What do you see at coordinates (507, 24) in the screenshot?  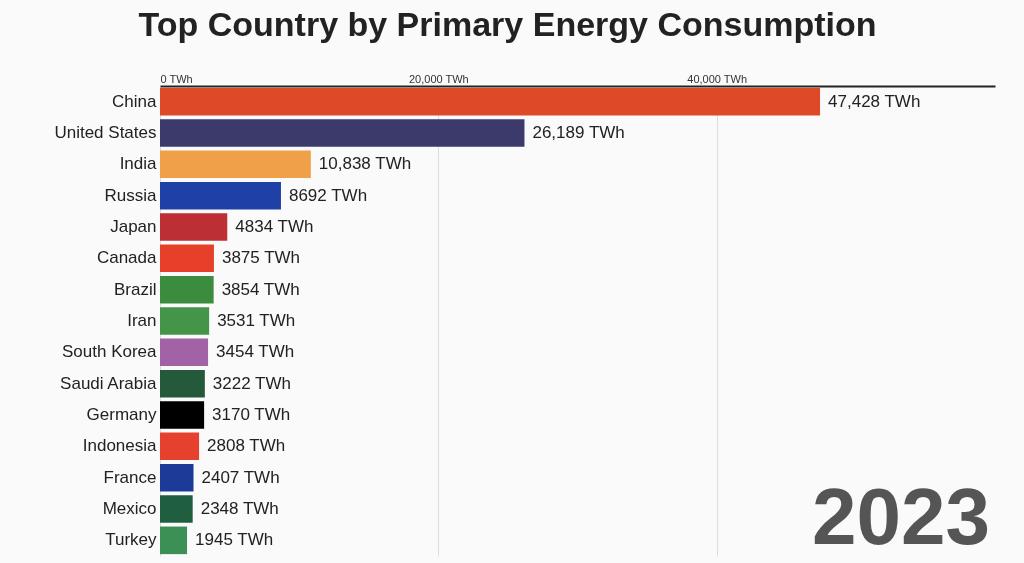 I see `chart-title: Top Country by Primary Energy Consumption` at bounding box center [507, 24].